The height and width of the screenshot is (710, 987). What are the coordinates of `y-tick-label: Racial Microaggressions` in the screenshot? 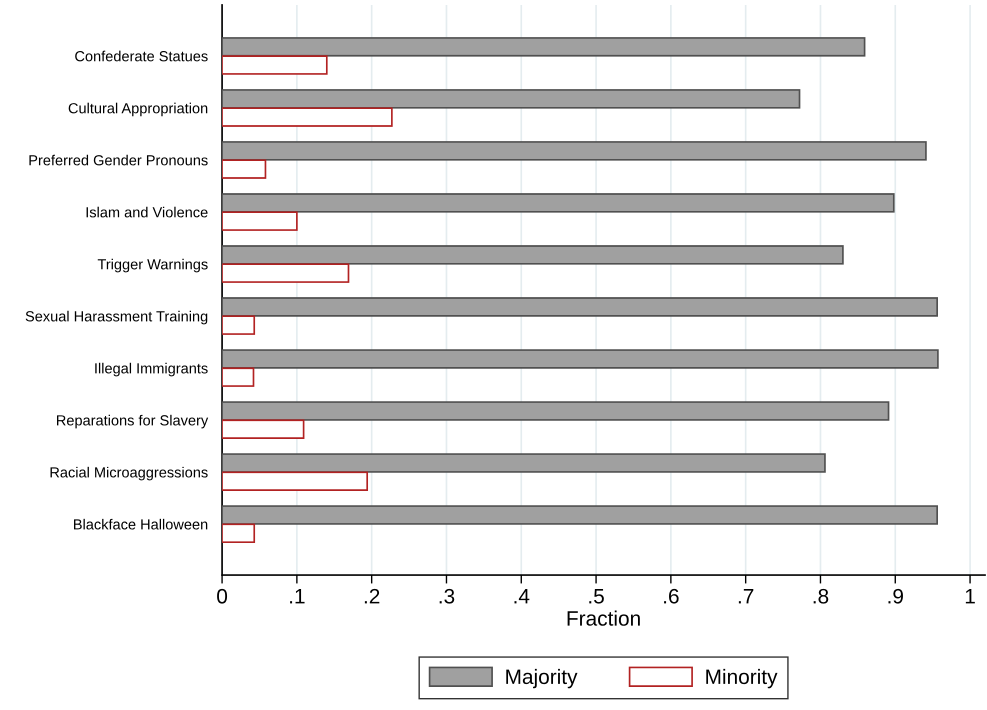 It's located at (129, 473).